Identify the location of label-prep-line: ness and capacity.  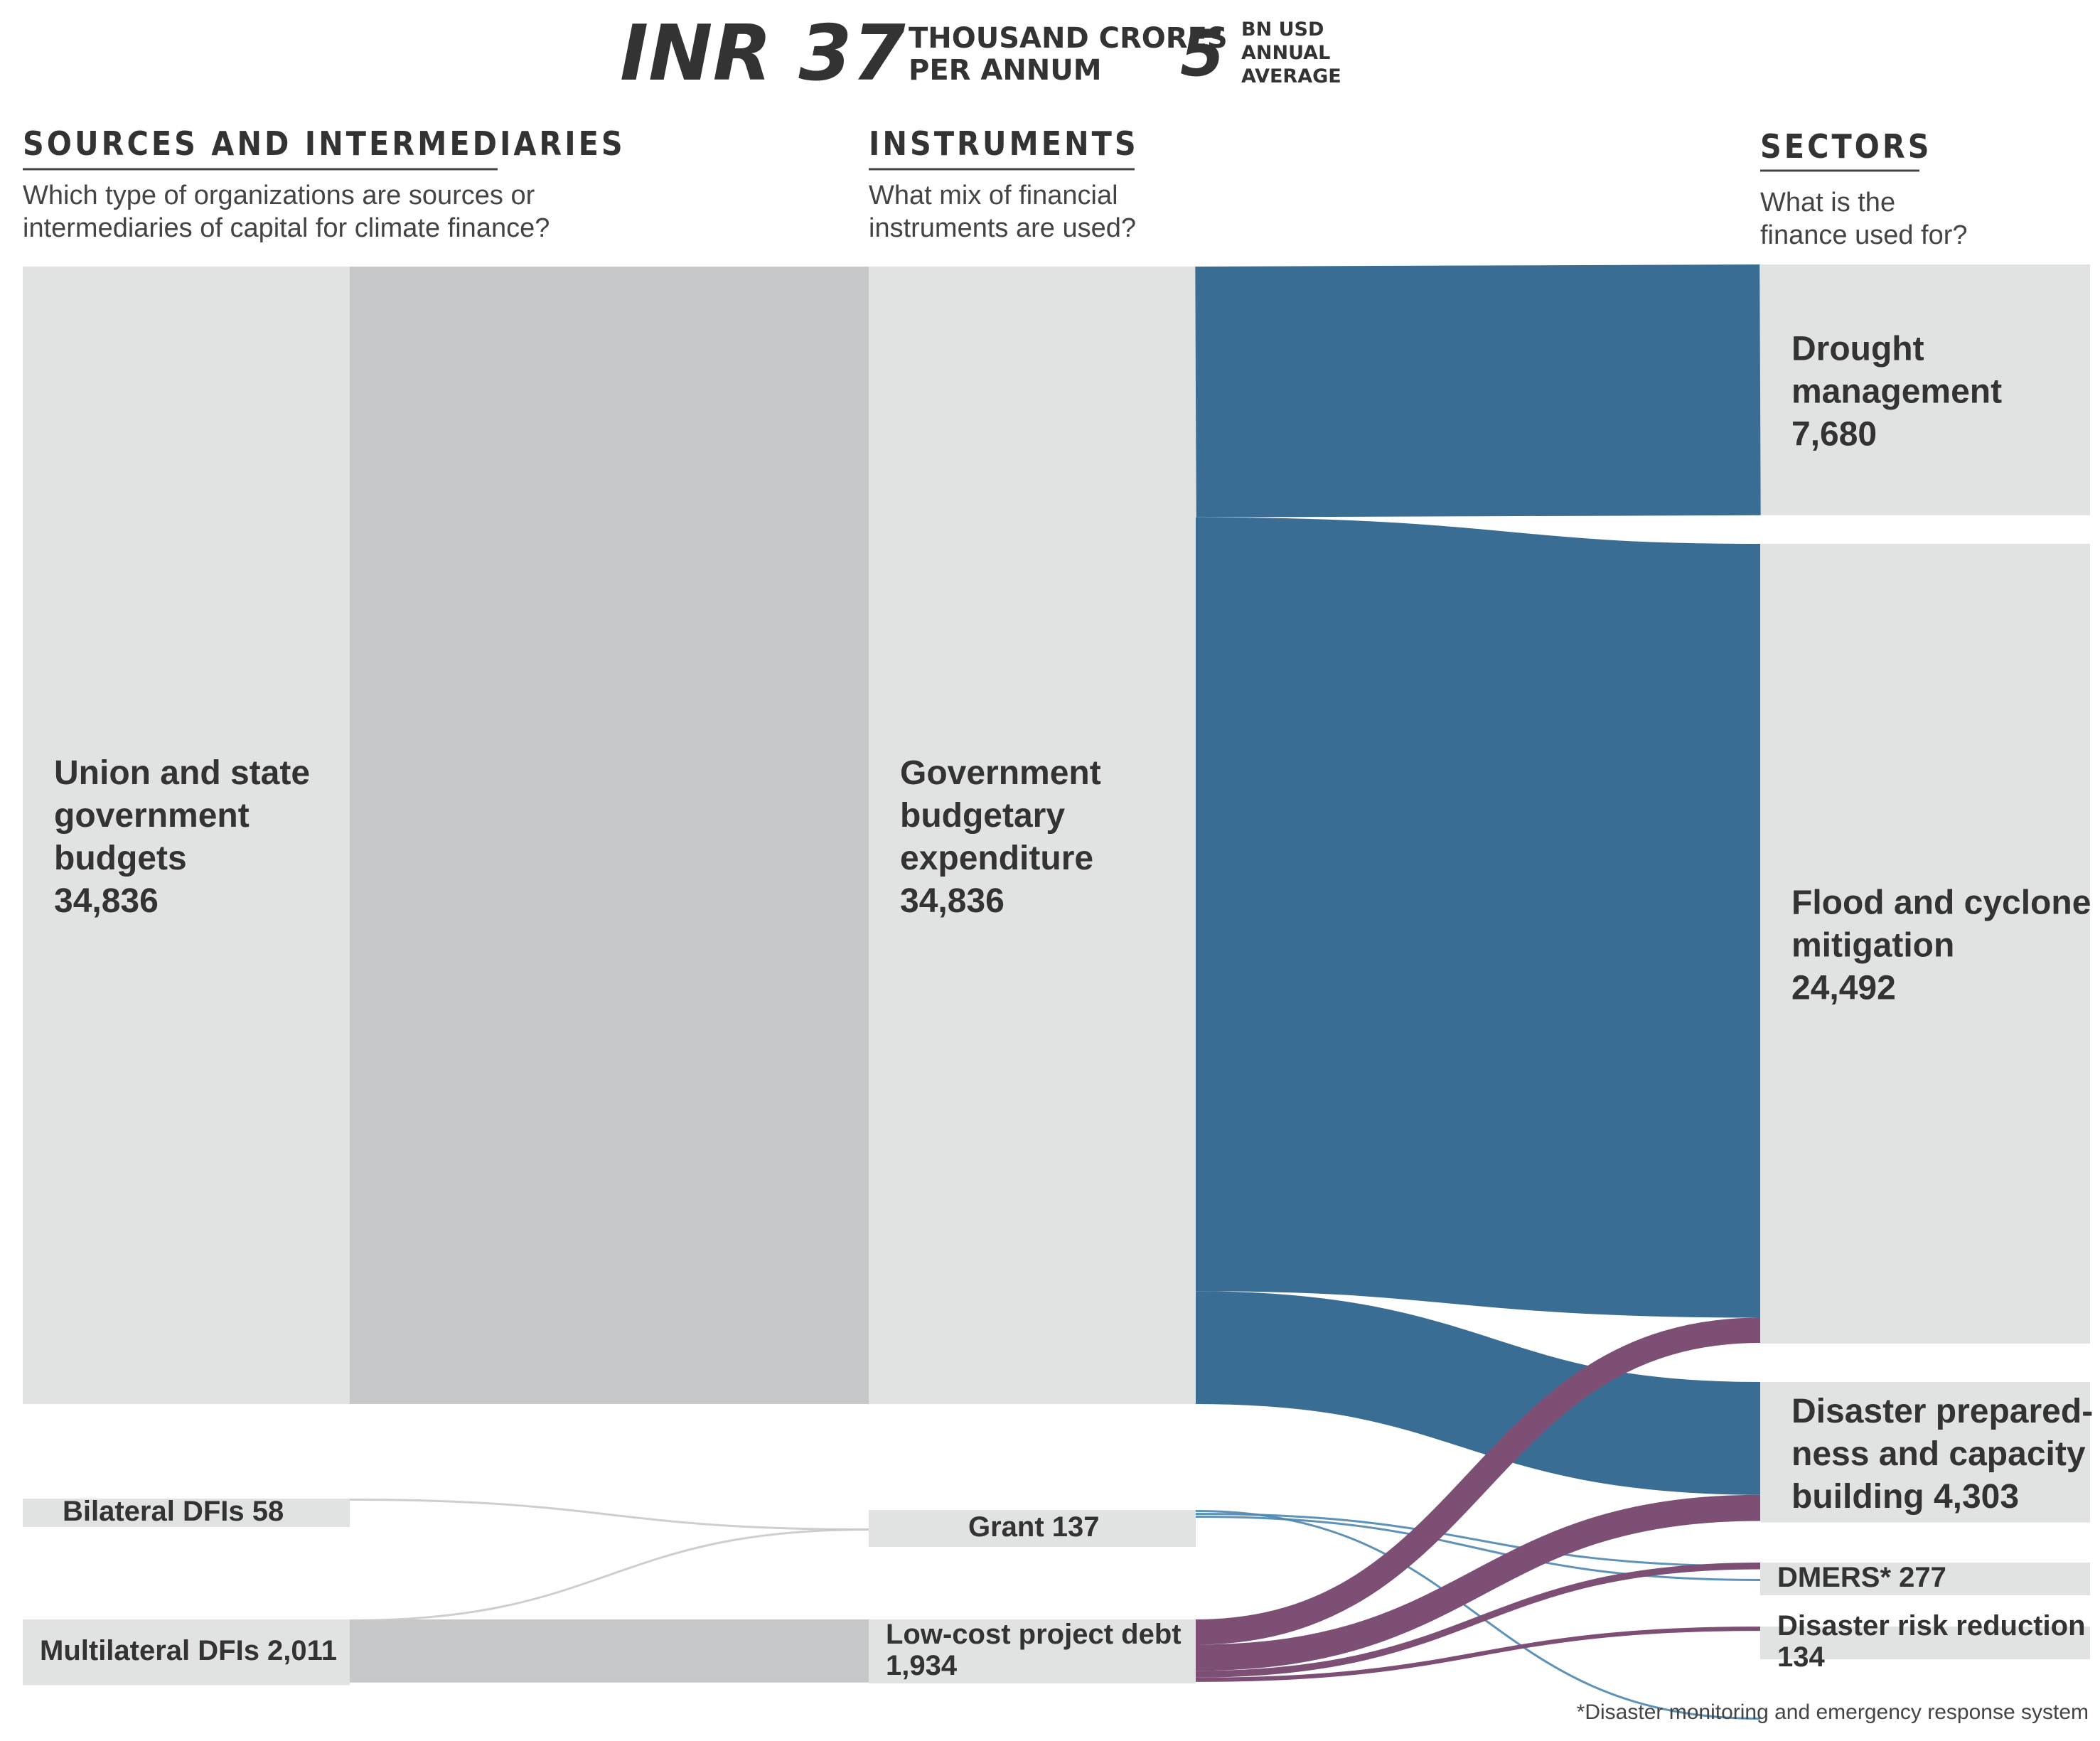
(1938, 1454).